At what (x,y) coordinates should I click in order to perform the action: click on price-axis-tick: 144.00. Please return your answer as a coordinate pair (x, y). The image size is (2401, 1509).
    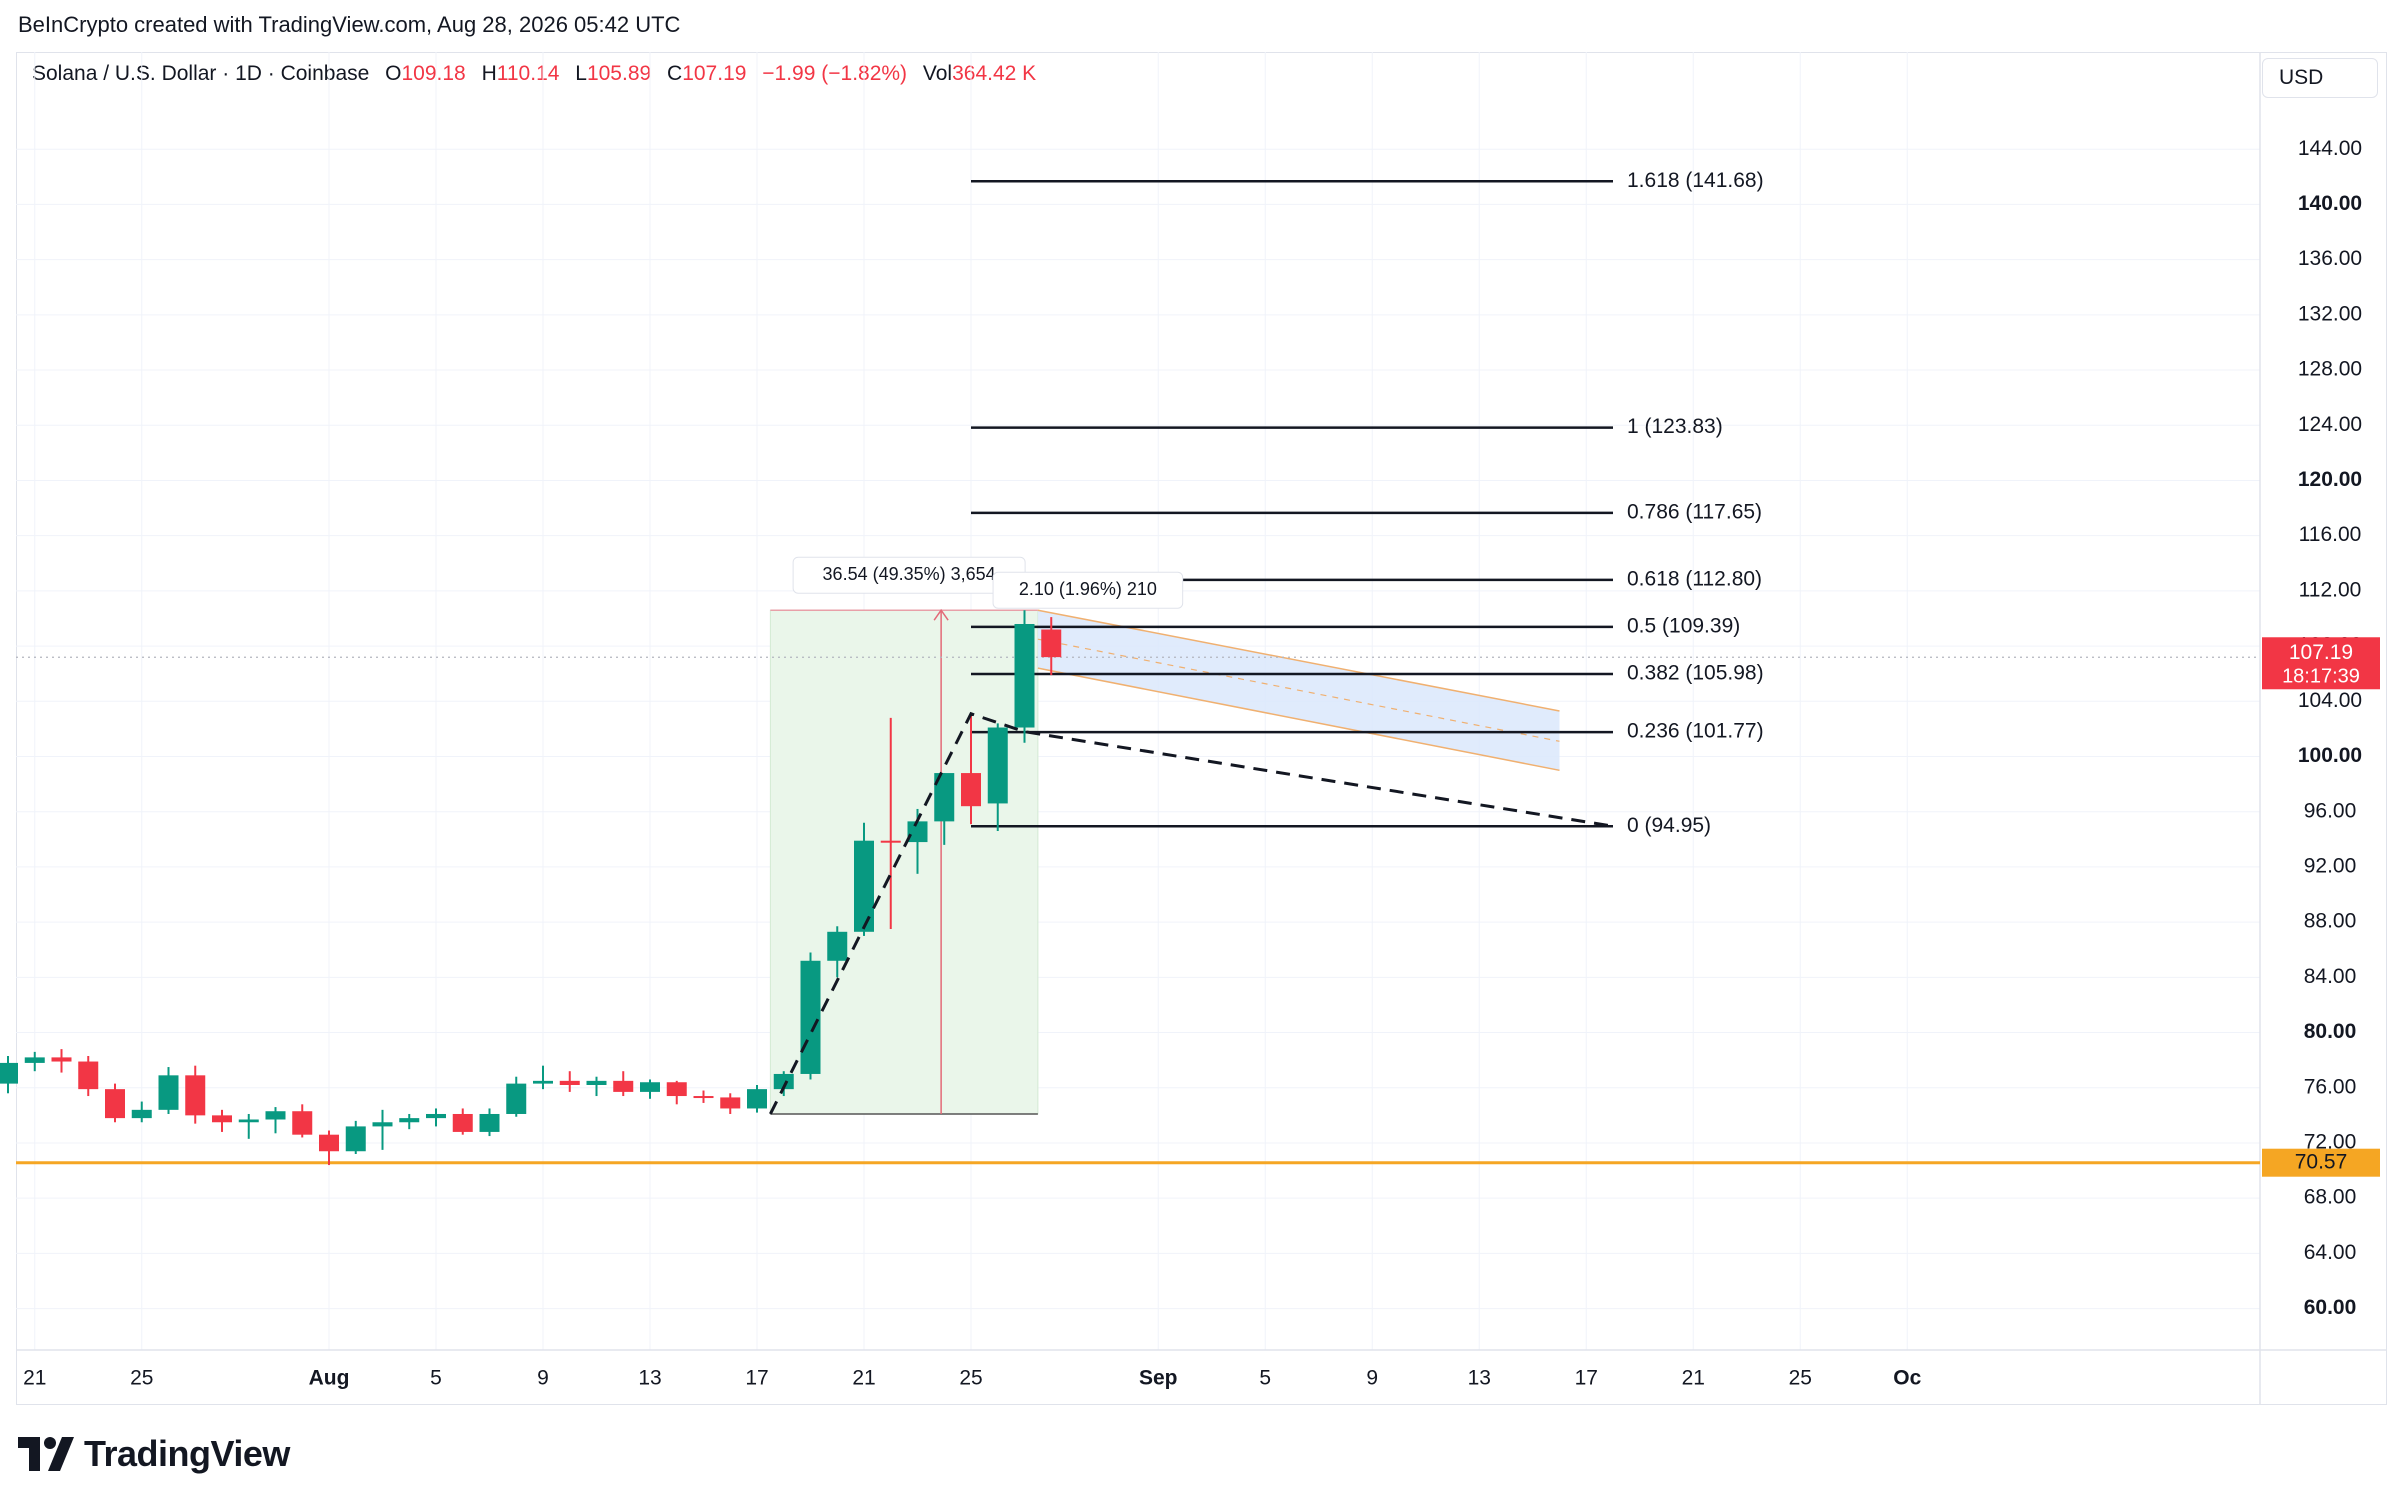
    Looking at the image, I should click on (2330, 148).